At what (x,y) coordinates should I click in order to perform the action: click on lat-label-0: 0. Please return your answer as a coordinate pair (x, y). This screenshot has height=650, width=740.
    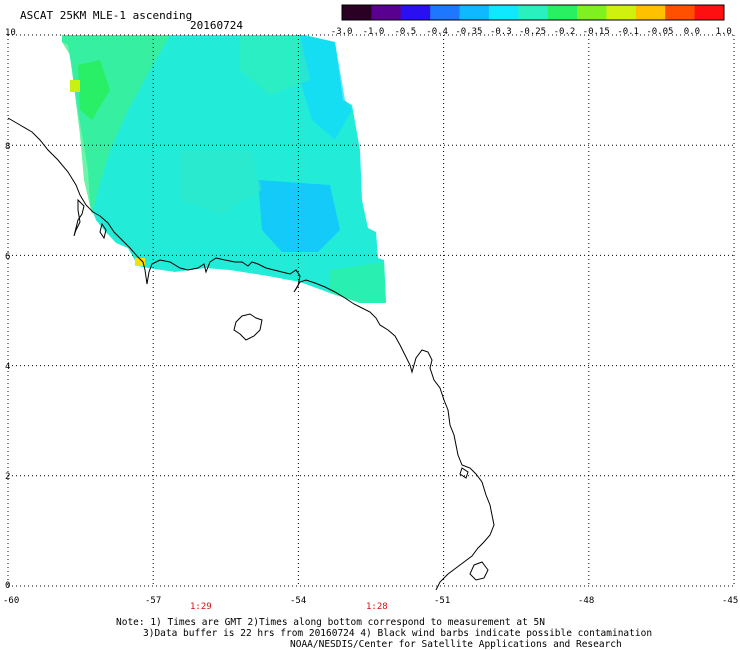
    Looking at the image, I should click on (8, 586).